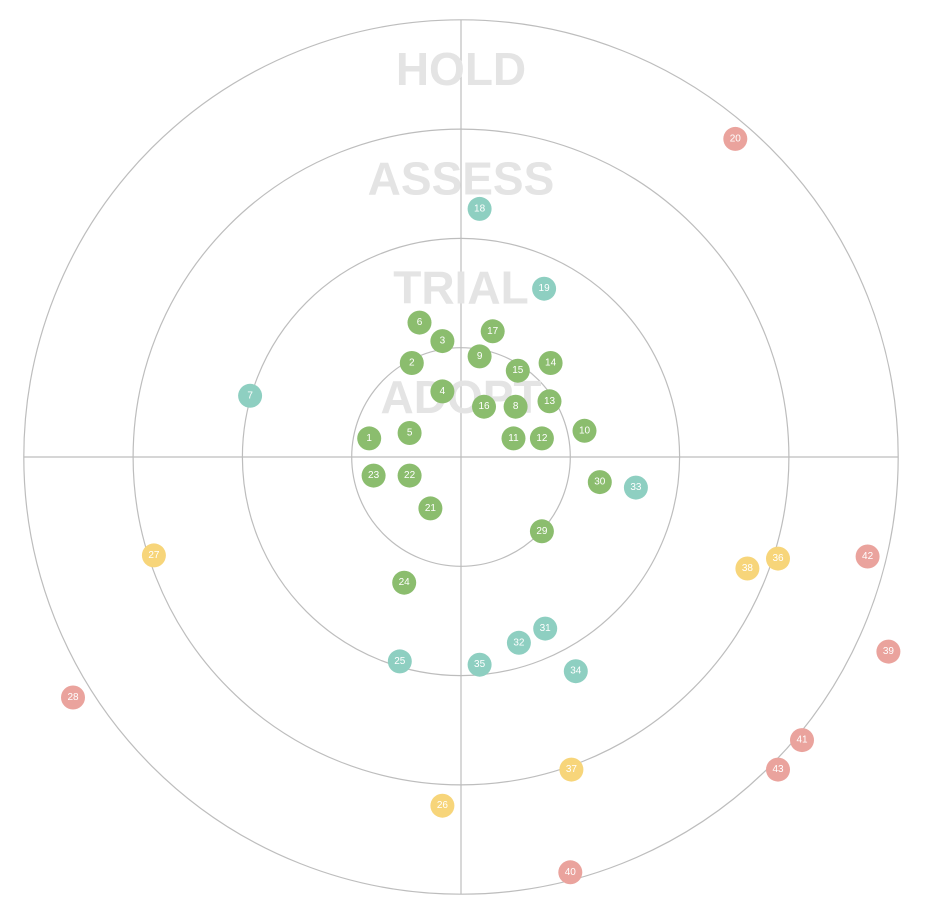  I want to click on blip-1: 1, so click(369, 438).